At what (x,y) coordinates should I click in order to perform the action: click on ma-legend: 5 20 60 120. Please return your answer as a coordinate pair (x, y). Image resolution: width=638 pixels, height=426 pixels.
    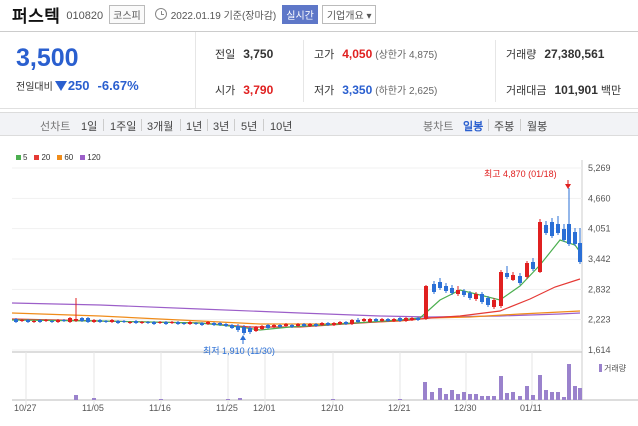
    Looking at the image, I should click on (58, 157).